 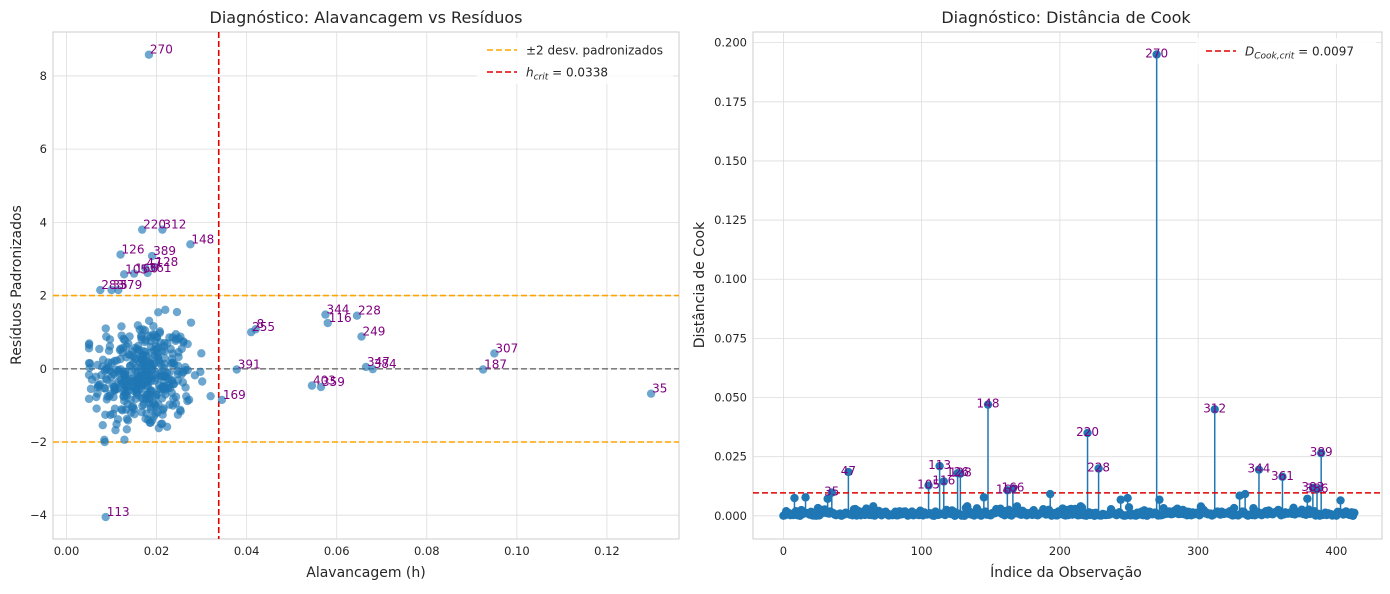 I want to click on point-label: 162, so click(x=1007, y=489).